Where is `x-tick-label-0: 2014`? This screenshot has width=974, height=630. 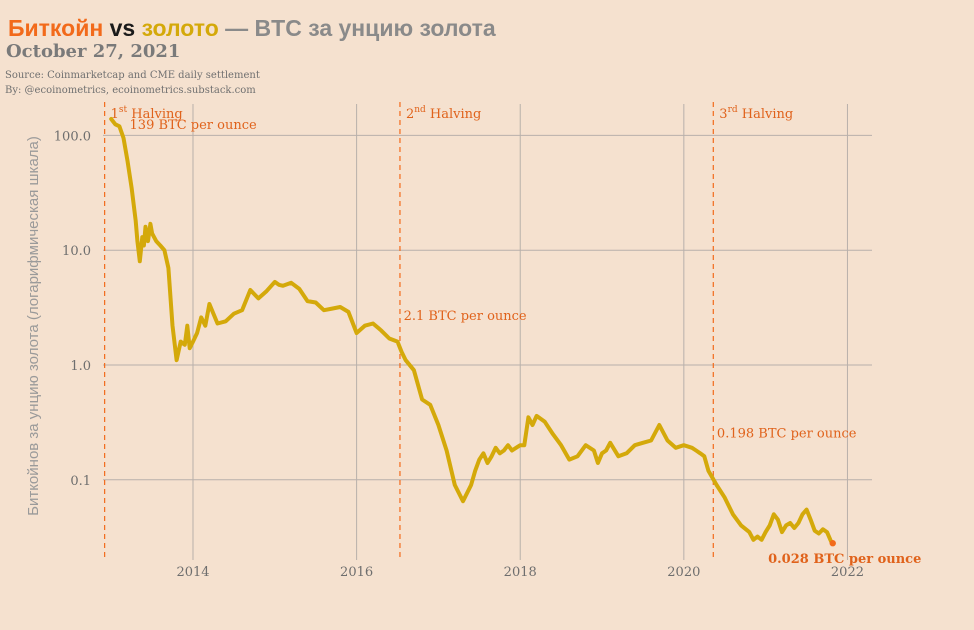 x-tick-label-0: 2014 is located at coordinates (192, 572).